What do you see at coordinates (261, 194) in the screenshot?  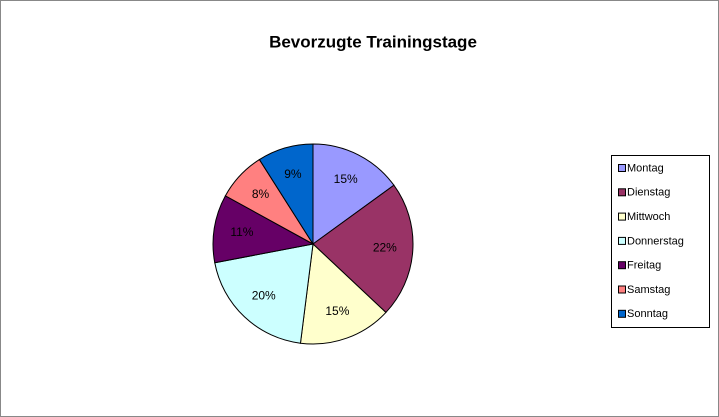 I see `data-label: 8%` at bounding box center [261, 194].